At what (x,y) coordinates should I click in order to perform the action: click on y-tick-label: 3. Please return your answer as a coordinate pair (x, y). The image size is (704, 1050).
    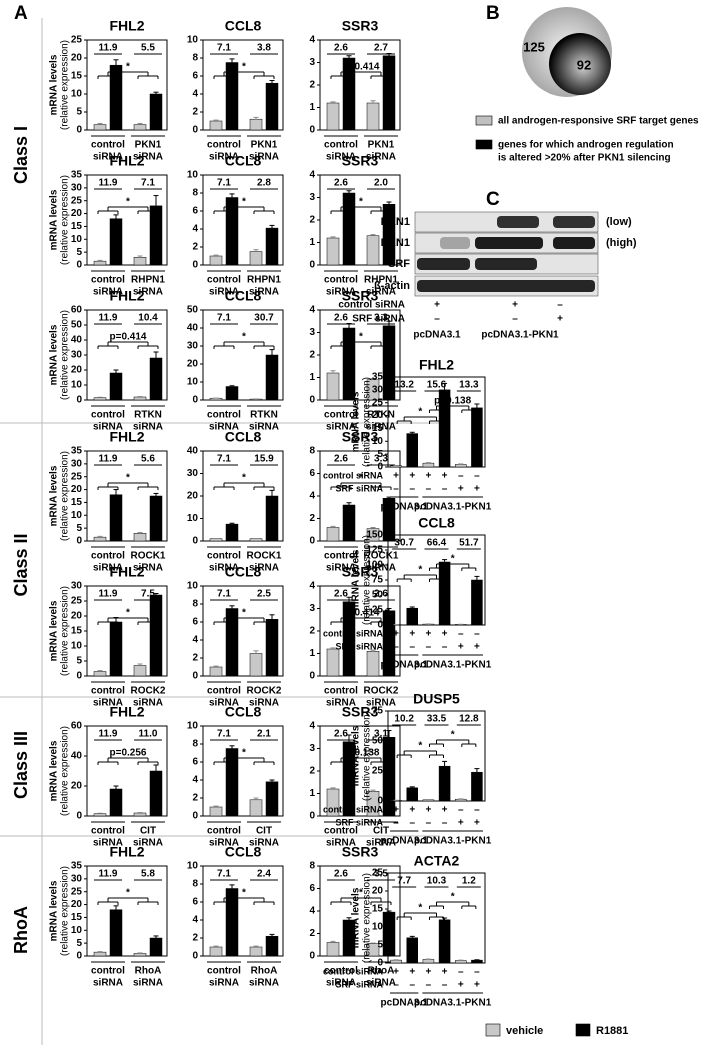
    Looking at the image, I should click on (312, 748).